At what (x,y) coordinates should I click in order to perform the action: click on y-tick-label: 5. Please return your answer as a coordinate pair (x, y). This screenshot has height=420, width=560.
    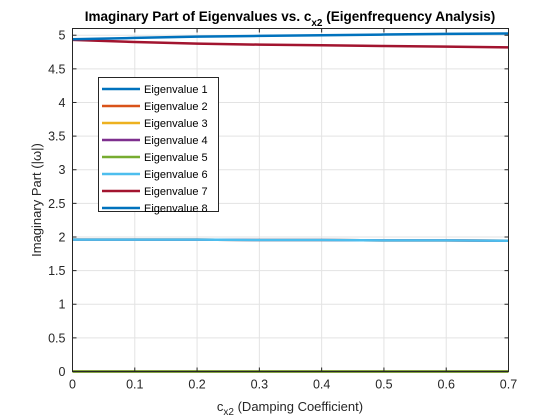
    Looking at the image, I should click on (62, 36).